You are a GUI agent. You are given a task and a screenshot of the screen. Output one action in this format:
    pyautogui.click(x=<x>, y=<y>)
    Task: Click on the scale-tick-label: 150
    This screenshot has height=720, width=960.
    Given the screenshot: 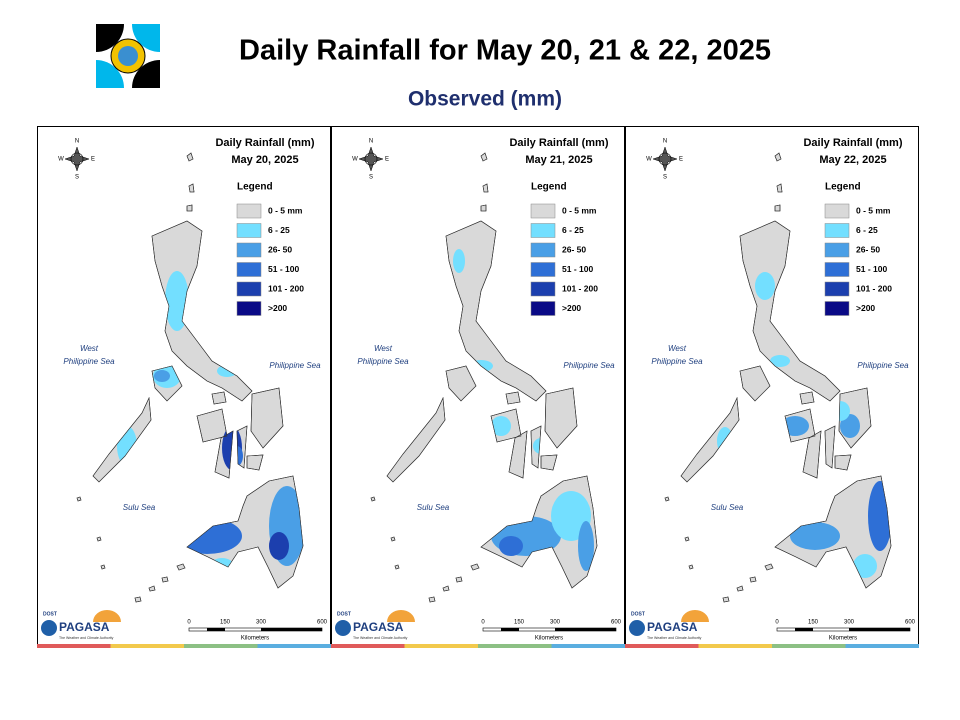 What is the action you would take?
    pyautogui.click(x=813, y=623)
    